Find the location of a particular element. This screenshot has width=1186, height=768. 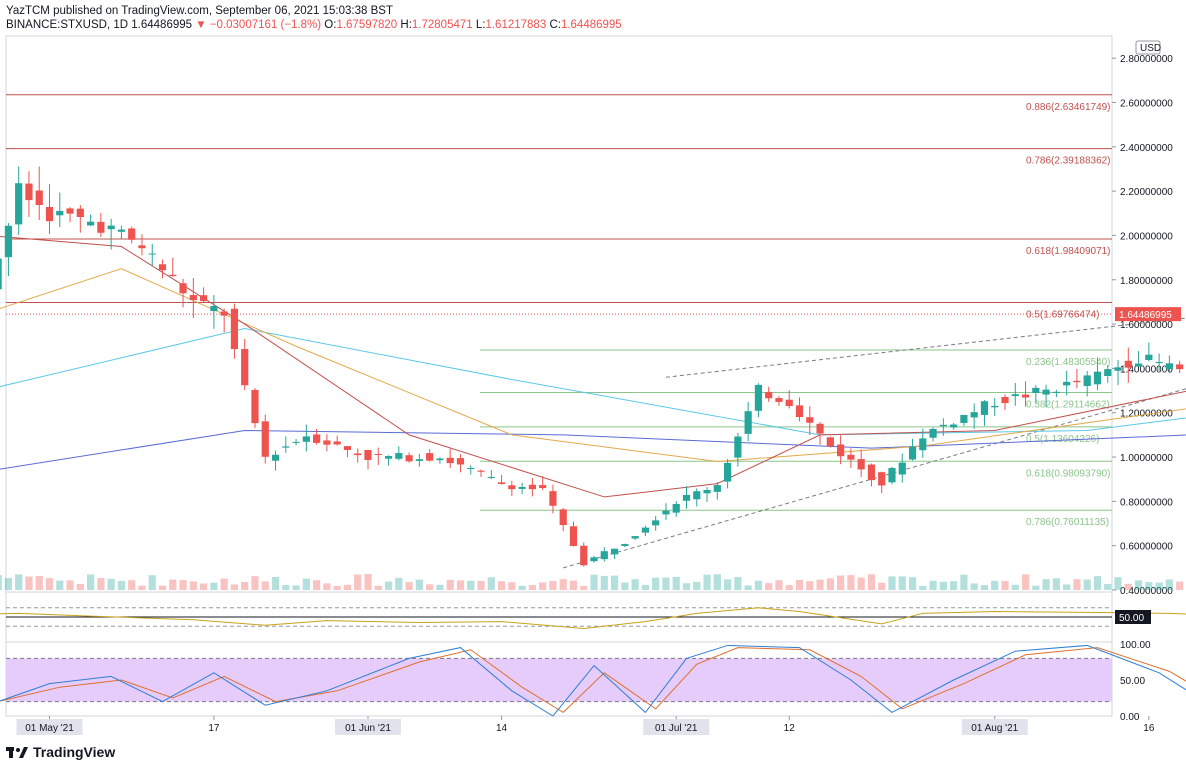

stoch-y-tick-label: 50.00 is located at coordinates (1132, 681).